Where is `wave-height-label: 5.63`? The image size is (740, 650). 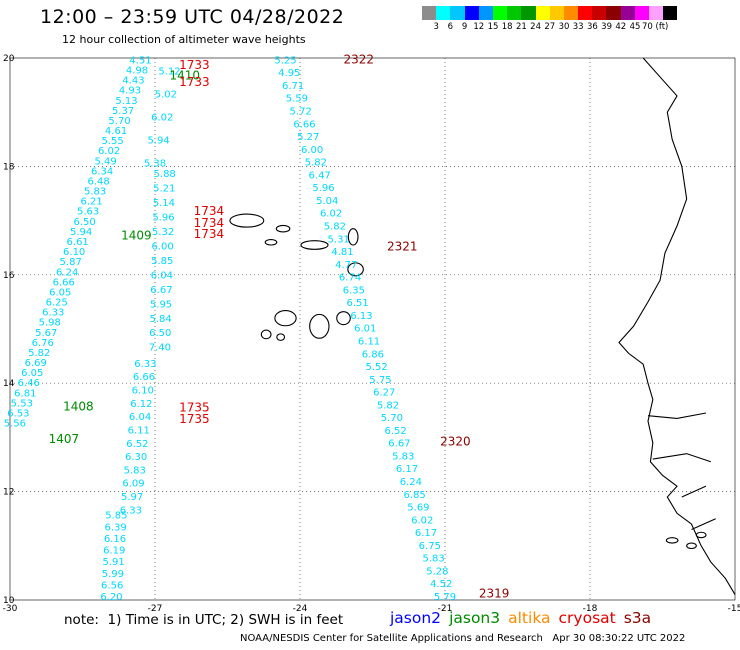
wave-height-label: 5.63 is located at coordinates (88, 212).